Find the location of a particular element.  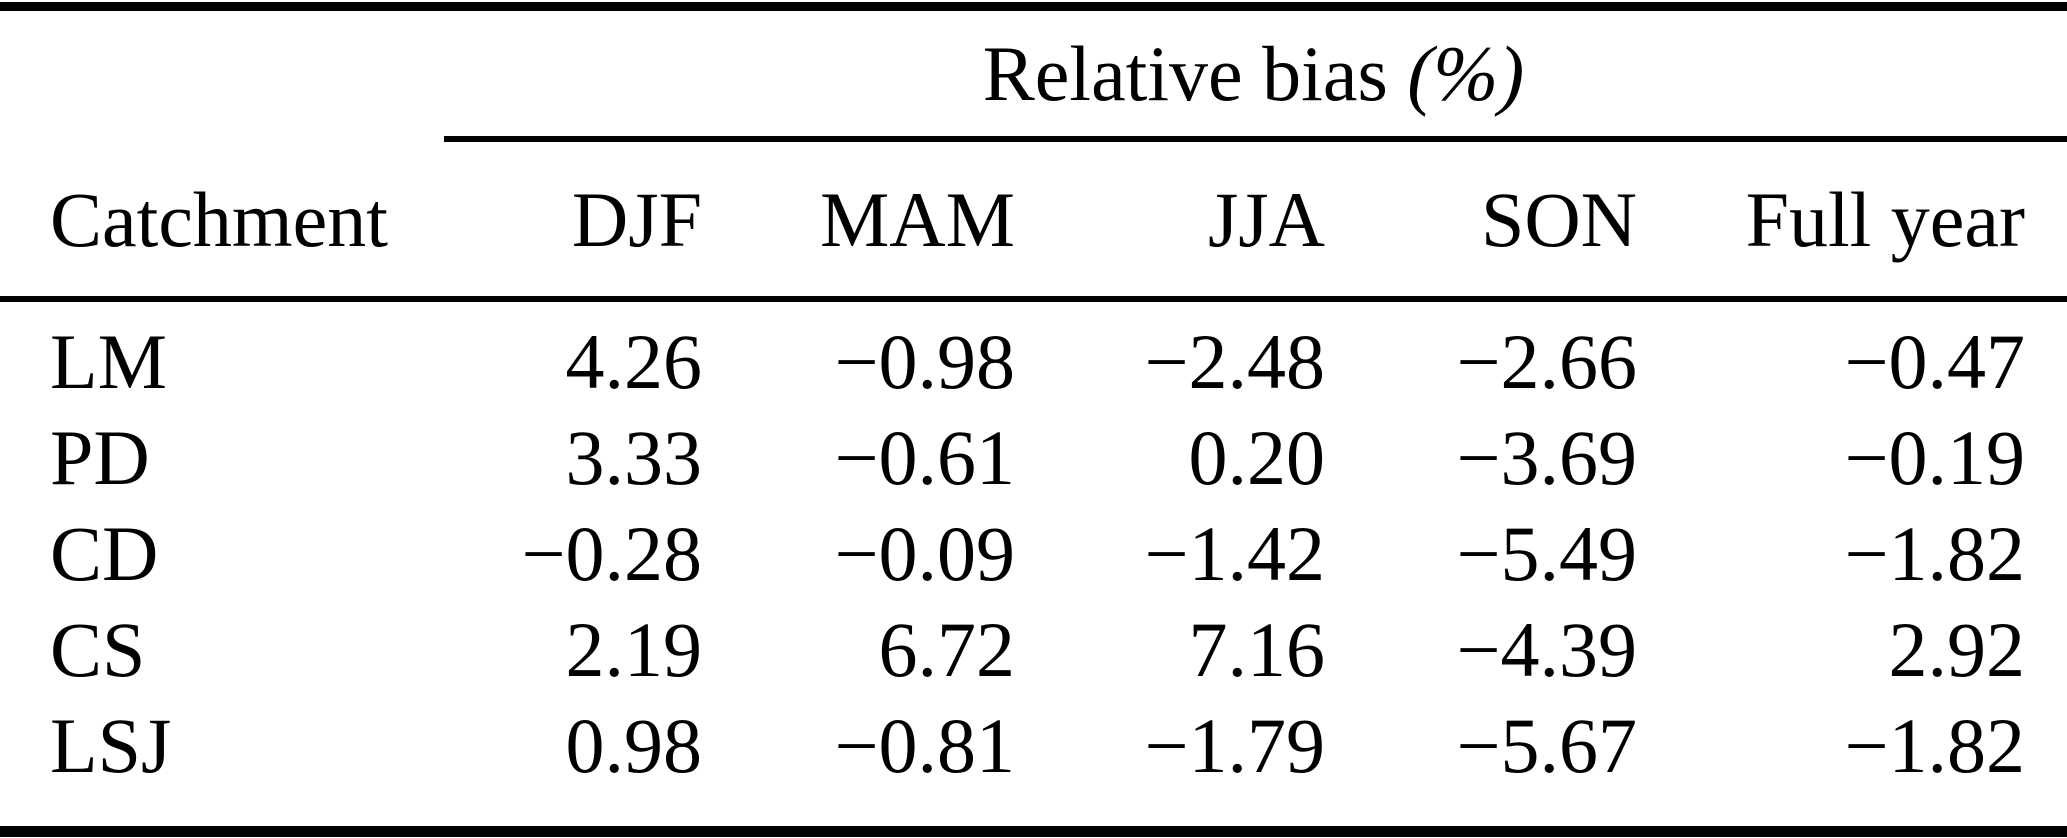

value-cell-cd-full-year: −1.82 is located at coordinates (1935, 553).